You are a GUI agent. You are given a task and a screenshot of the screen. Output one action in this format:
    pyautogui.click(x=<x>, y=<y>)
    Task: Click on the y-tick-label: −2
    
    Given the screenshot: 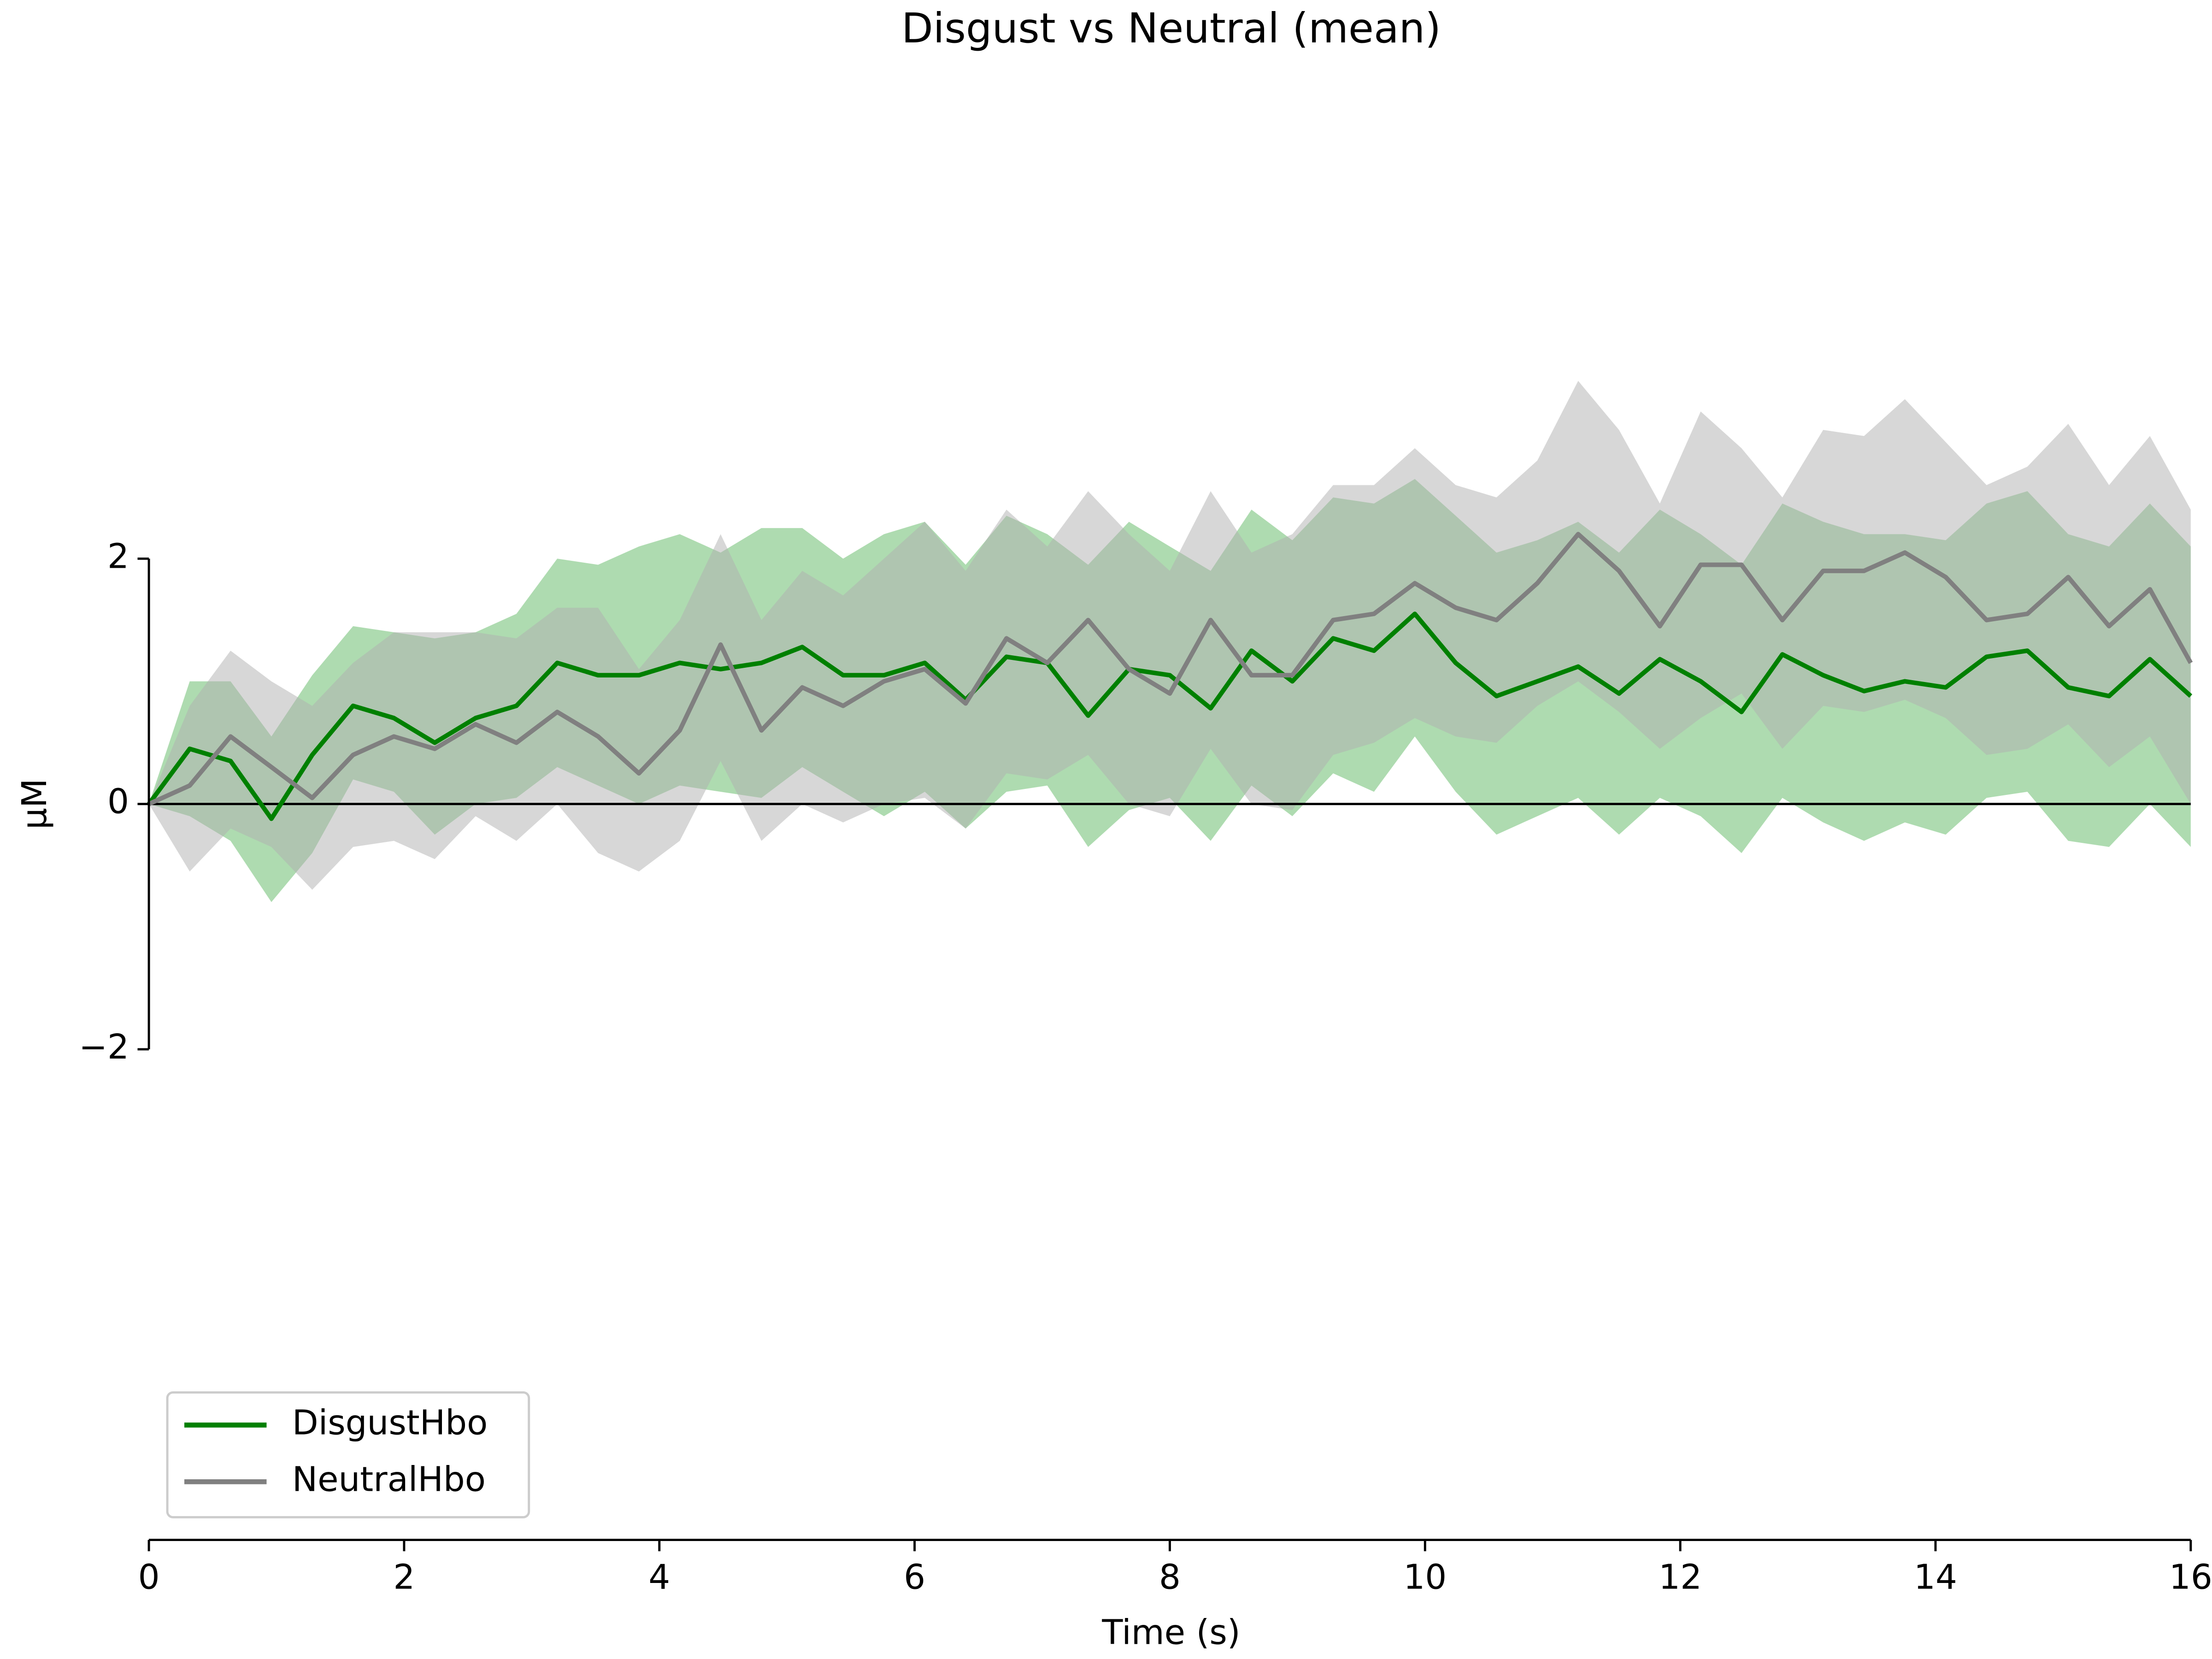 What is the action you would take?
    pyautogui.click(x=104, y=1047)
    